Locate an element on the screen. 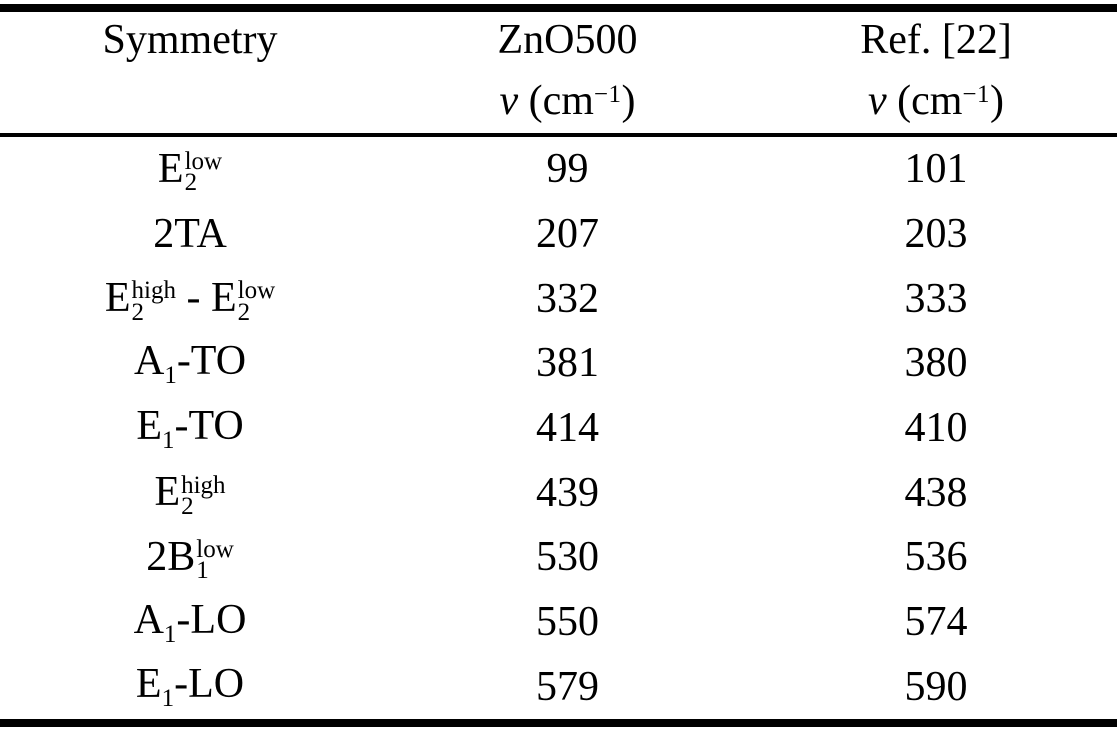  ref-value-cell: 203 is located at coordinates (936, 234).